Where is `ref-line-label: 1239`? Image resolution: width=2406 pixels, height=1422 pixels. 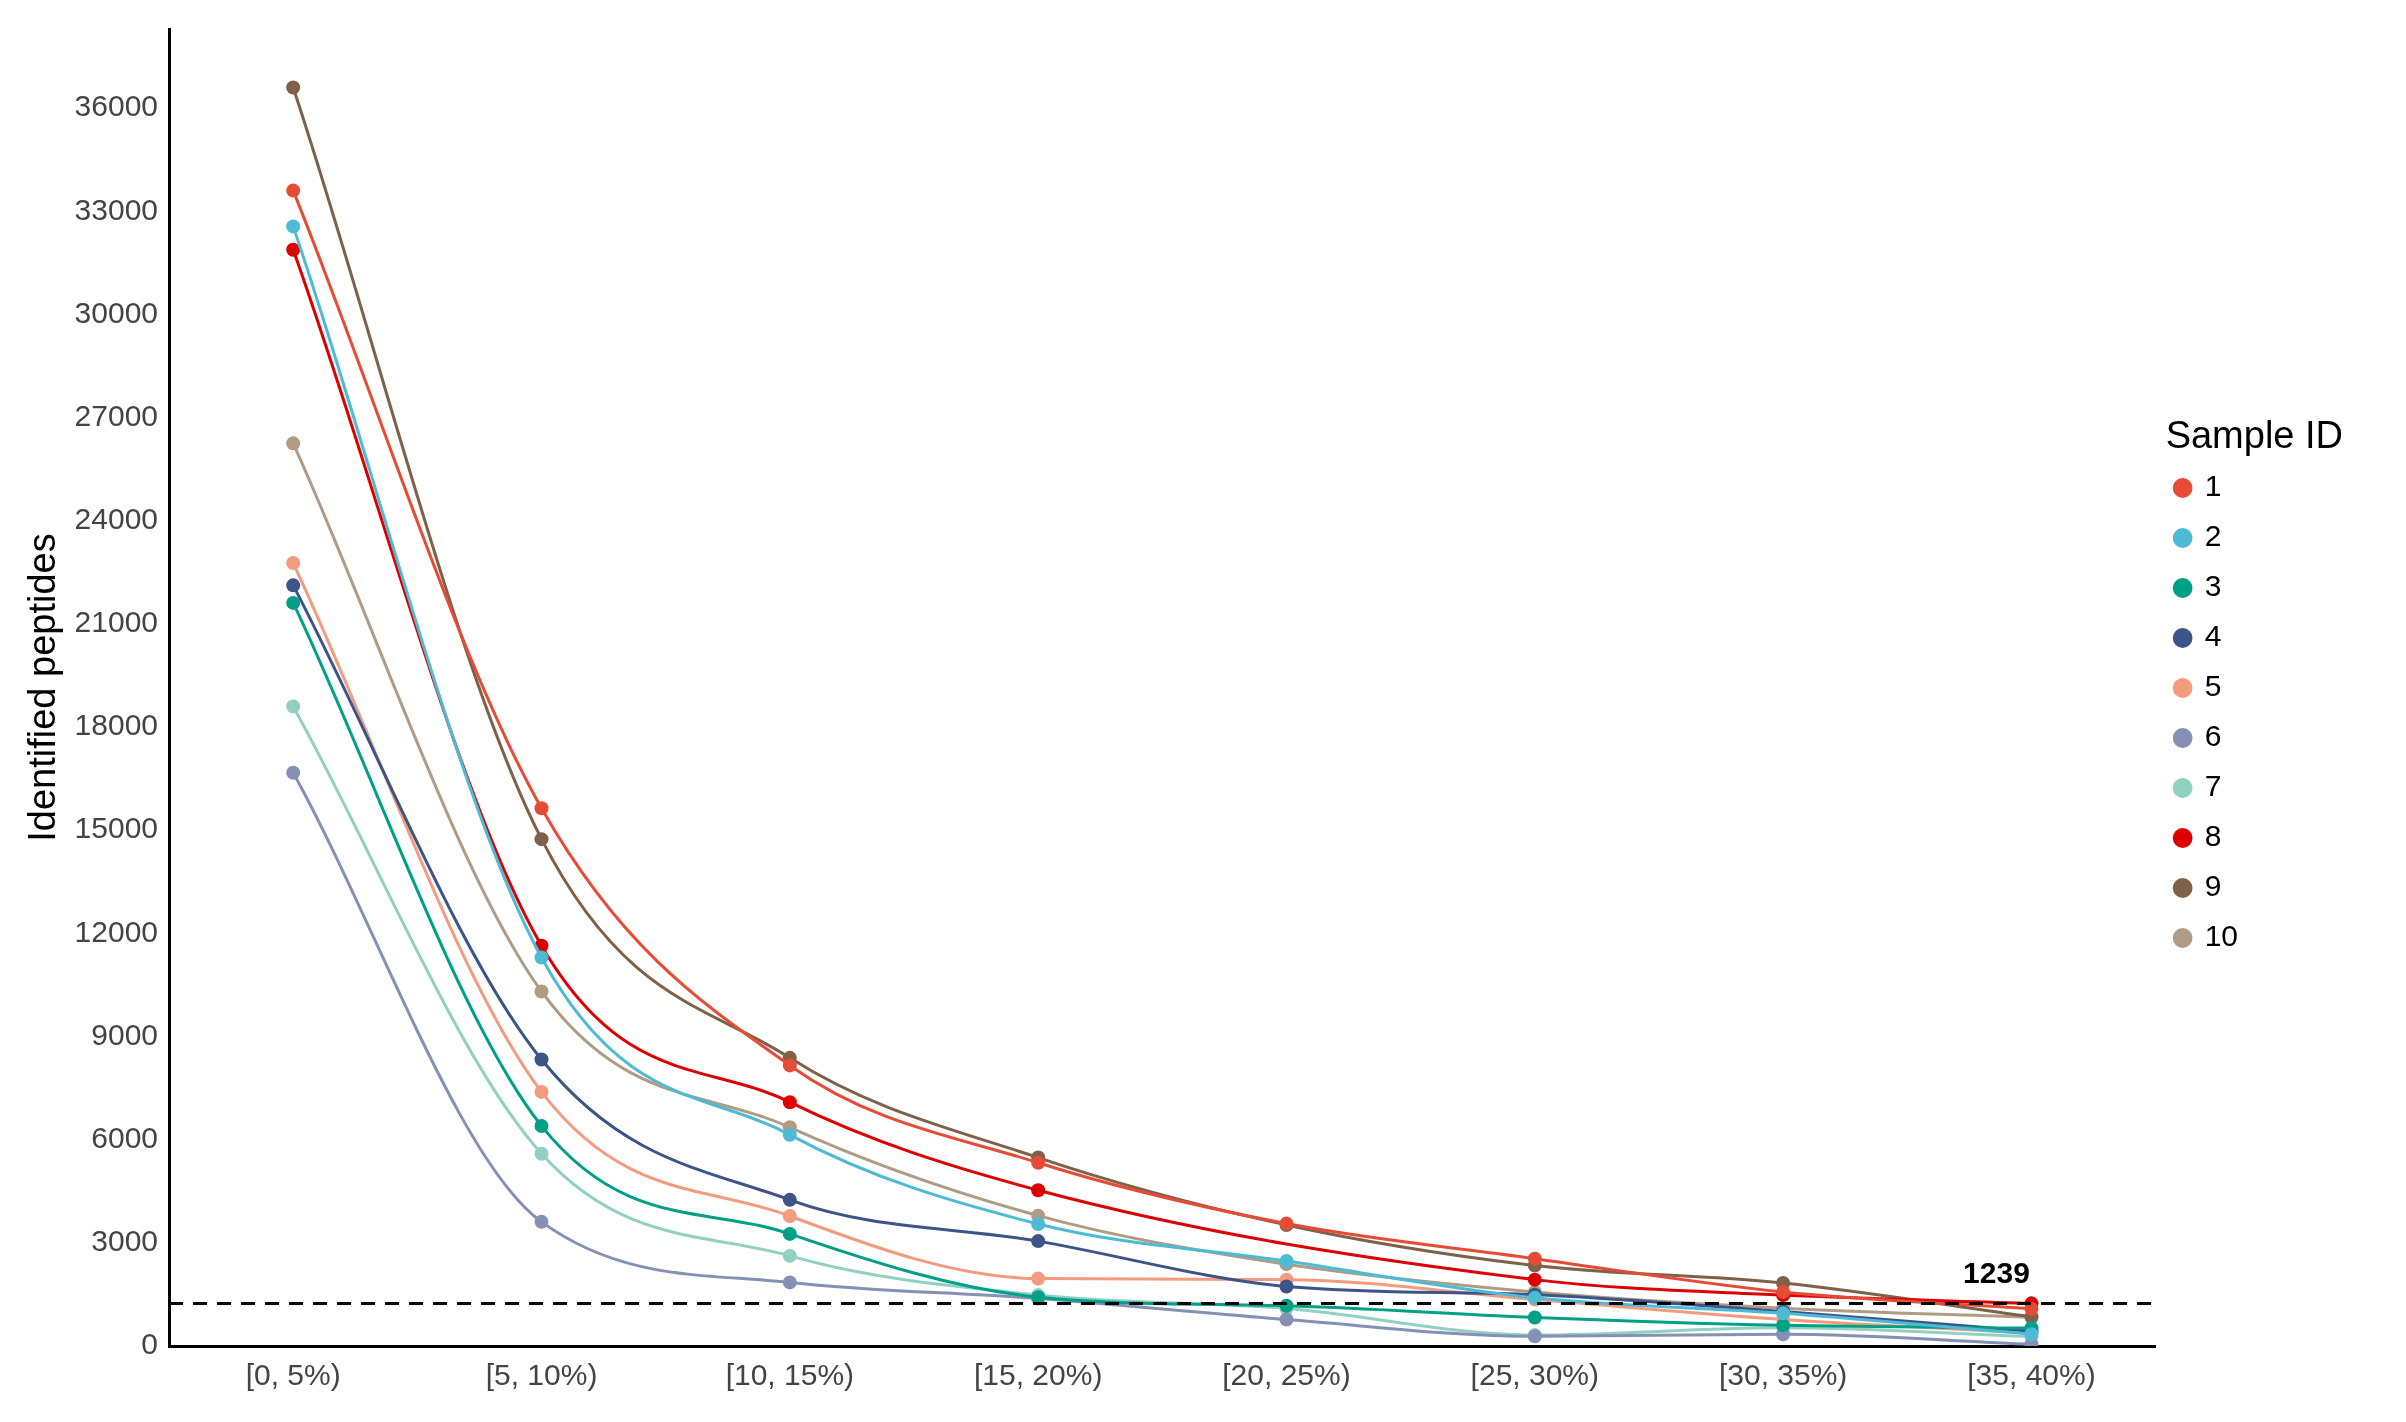 ref-line-label: 1239 is located at coordinates (1996, 1272).